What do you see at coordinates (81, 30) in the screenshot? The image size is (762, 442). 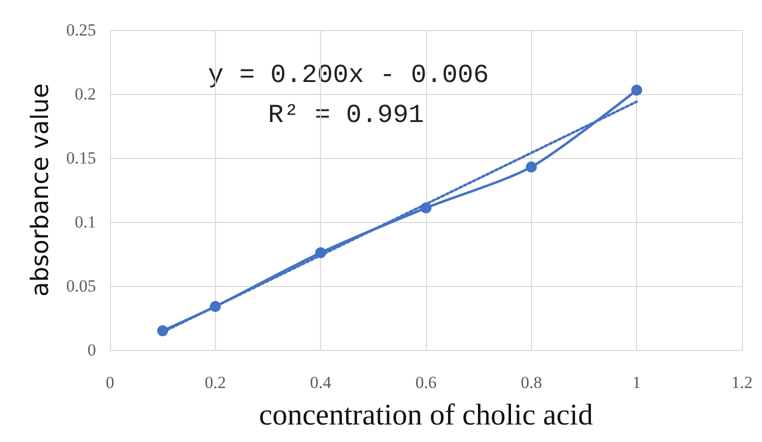 I see `y-tick-label: 0.25` at bounding box center [81, 30].